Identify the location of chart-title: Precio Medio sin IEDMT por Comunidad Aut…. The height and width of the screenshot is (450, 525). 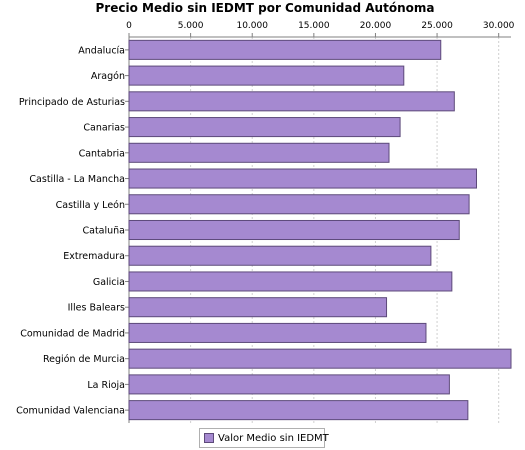
(265, 8).